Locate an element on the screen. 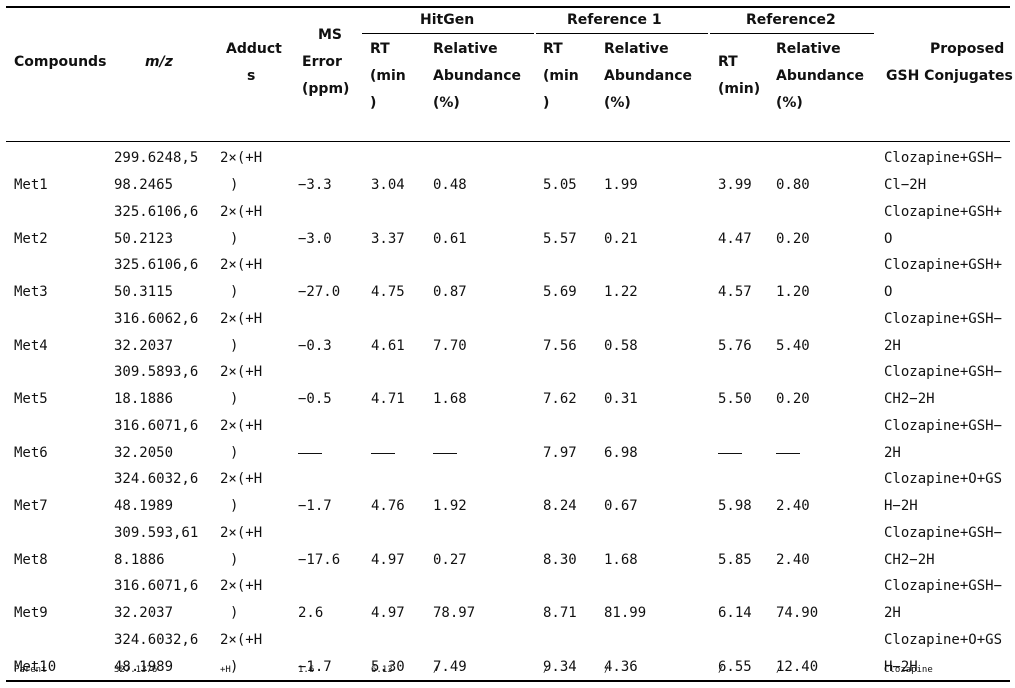 The height and width of the screenshot is (688, 1015). parent-name: Parent is located at coordinates (30, 670).